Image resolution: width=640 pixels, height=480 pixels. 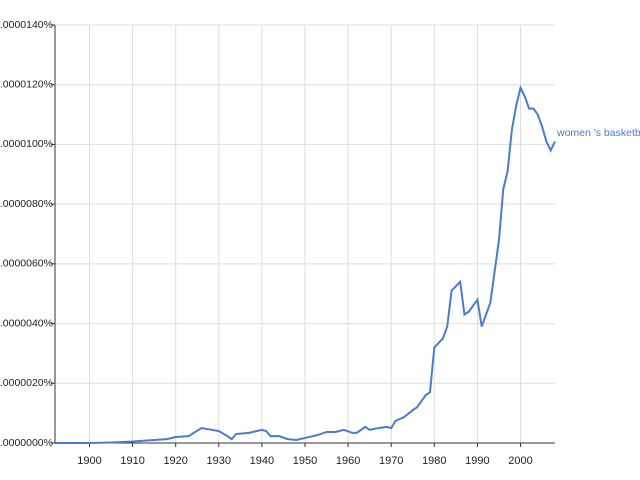 What do you see at coordinates (26, 383) in the screenshot?
I see `y-tick-label: 0.0000020%` at bounding box center [26, 383].